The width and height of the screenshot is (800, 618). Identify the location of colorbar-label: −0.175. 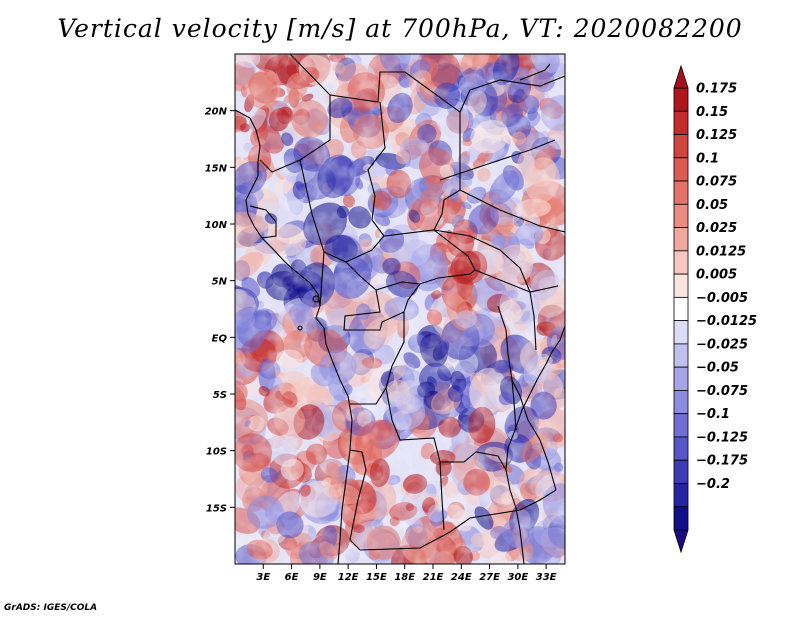
(722, 461).